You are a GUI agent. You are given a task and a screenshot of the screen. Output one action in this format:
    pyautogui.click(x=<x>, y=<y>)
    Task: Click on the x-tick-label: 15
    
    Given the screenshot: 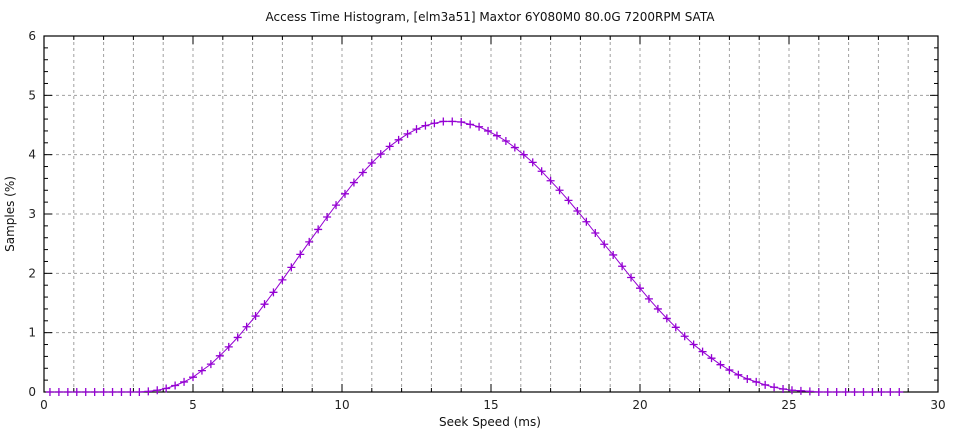 What is the action you would take?
    pyautogui.click(x=490, y=405)
    